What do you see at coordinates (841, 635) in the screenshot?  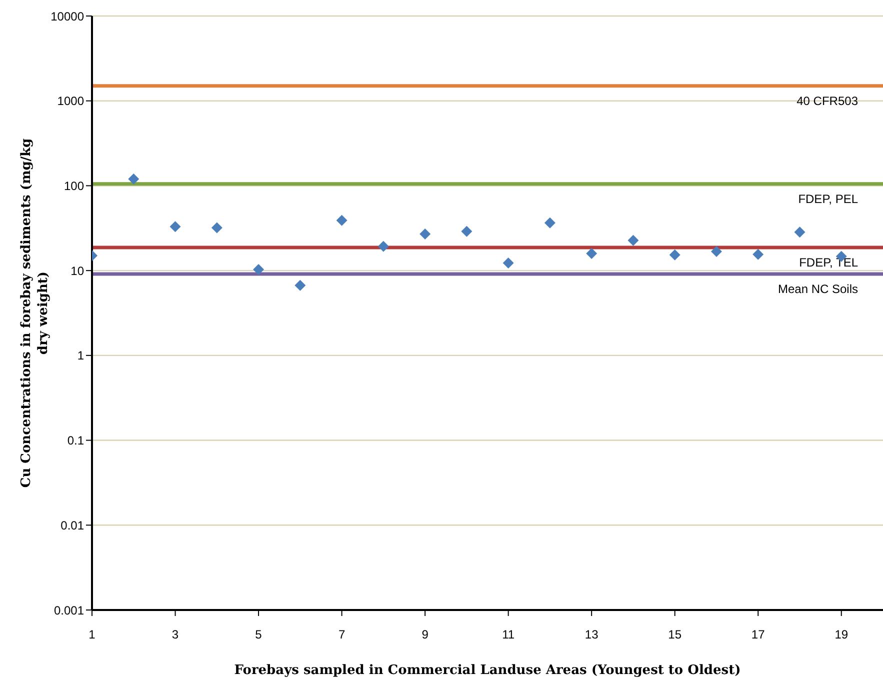 I see `x-tick-label: 19` at bounding box center [841, 635].